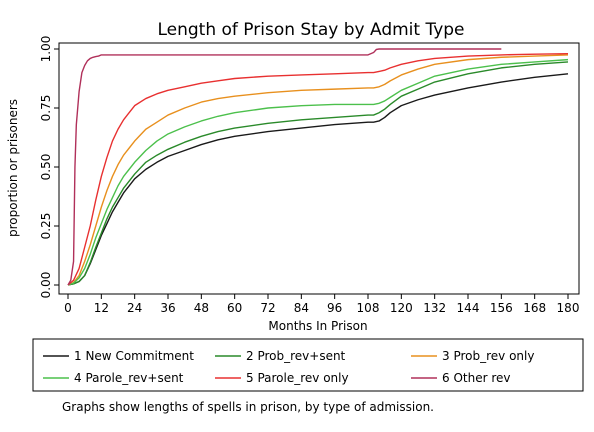 The height and width of the screenshot is (432, 594). What do you see at coordinates (296, 356) in the screenshot?
I see `legend-label-2: 2 Prob_rev+sent` at bounding box center [296, 356].